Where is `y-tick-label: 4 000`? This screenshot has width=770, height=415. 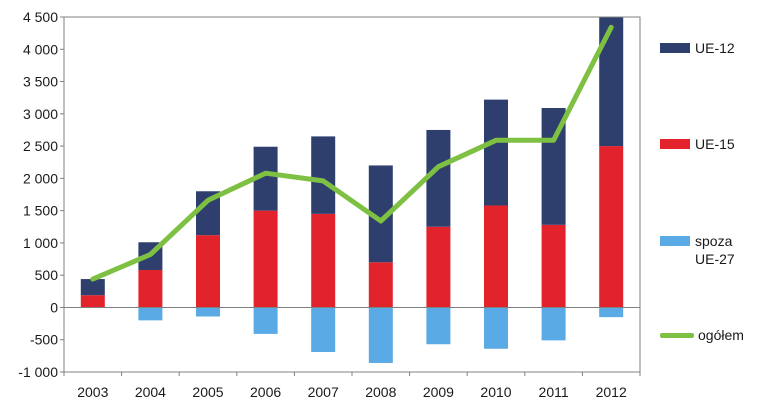 y-tick-label: 4 000 is located at coordinates (40, 49).